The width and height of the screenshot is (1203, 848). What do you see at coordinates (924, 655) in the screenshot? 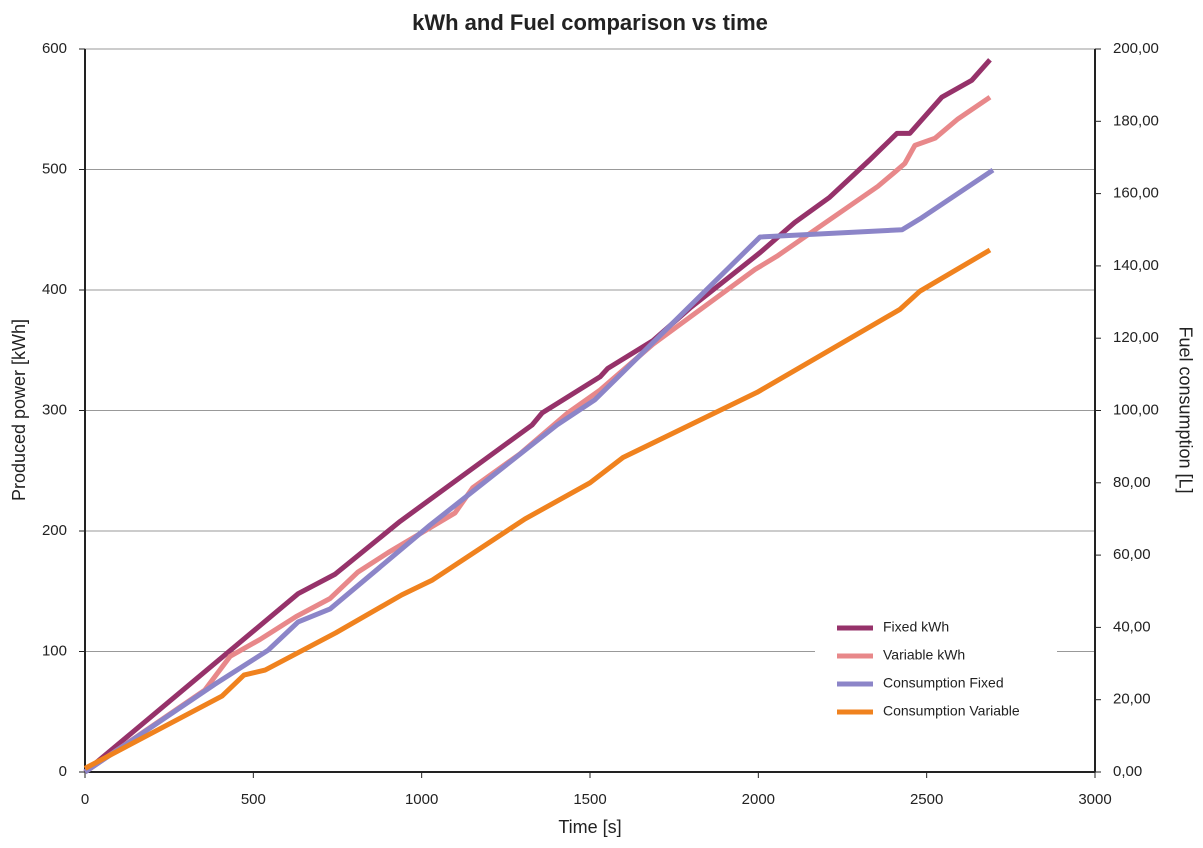
I see `legend-label: Variable kWh` at bounding box center [924, 655].